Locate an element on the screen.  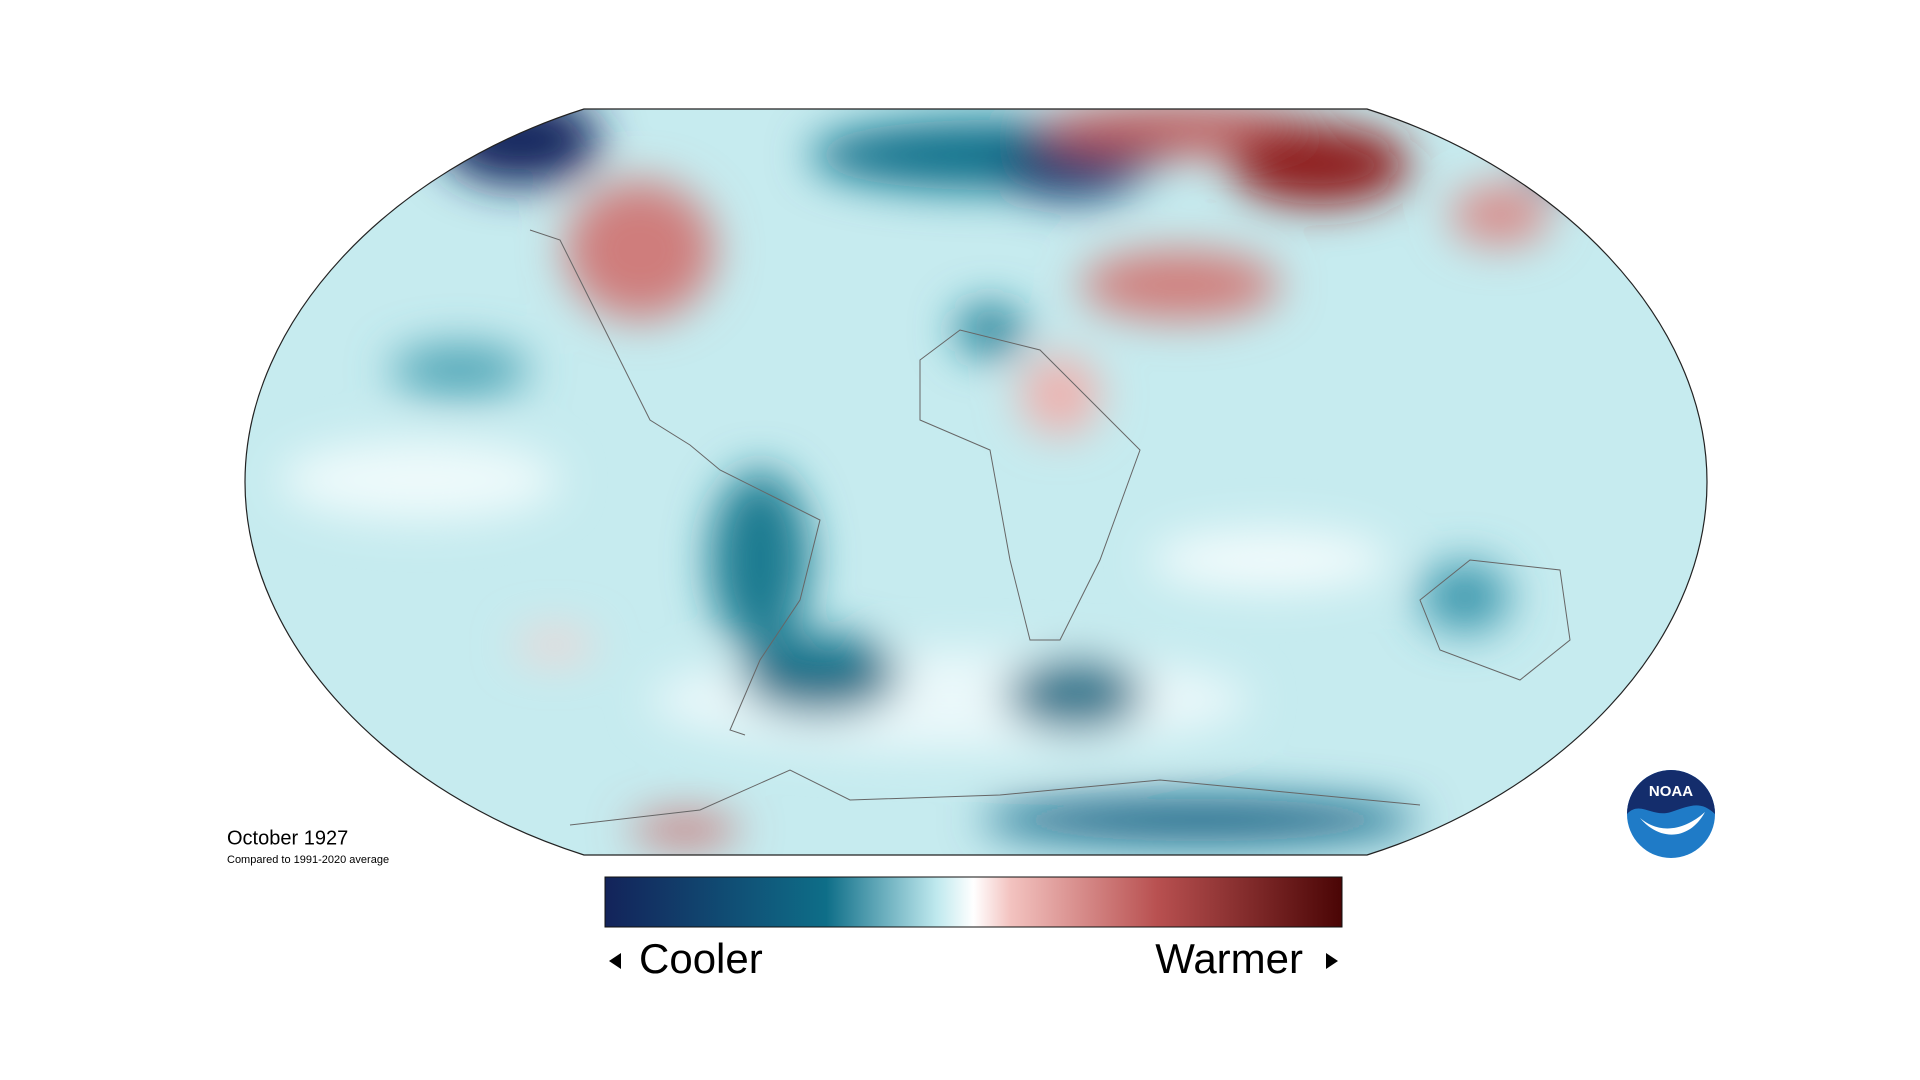
legend-high-label: Warmer is located at coordinates (1229, 958).